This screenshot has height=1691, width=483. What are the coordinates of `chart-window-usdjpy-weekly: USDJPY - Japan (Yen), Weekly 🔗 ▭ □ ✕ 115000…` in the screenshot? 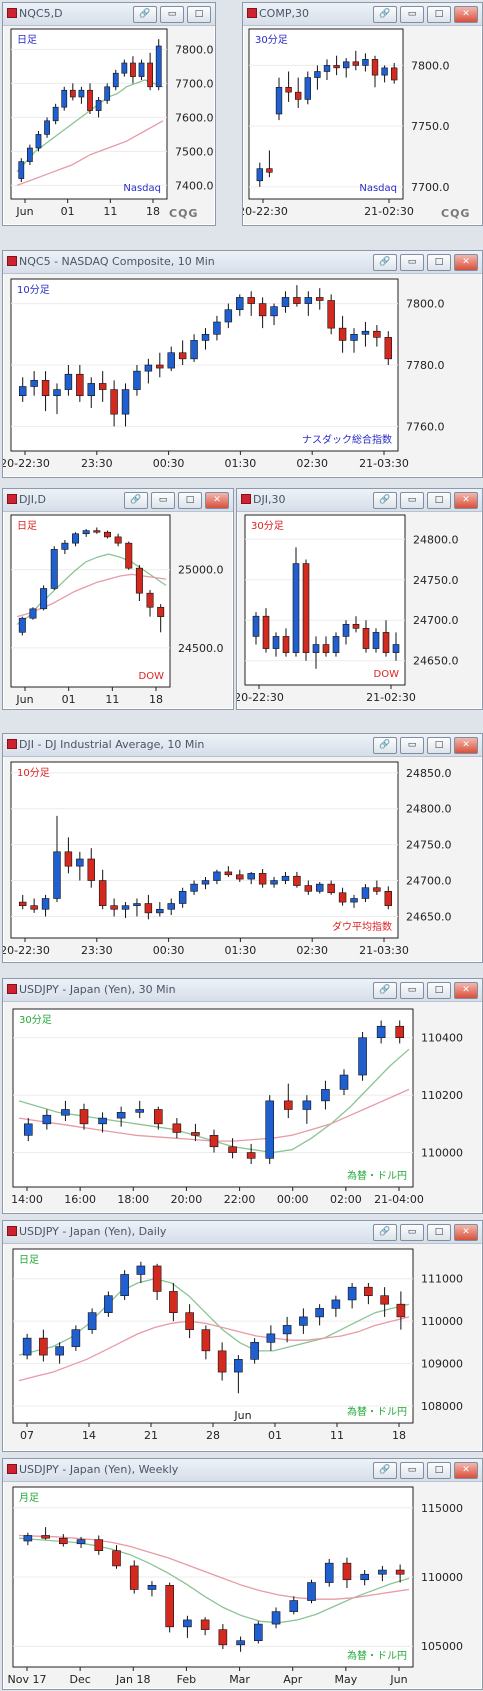 It's located at (242, 1574).